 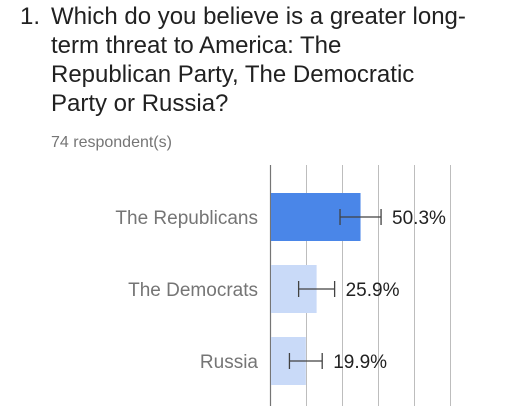 What do you see at coordinates (229, 362) in the screenshot?
I see `category-label: Russia` at bounding box center [229, 362].